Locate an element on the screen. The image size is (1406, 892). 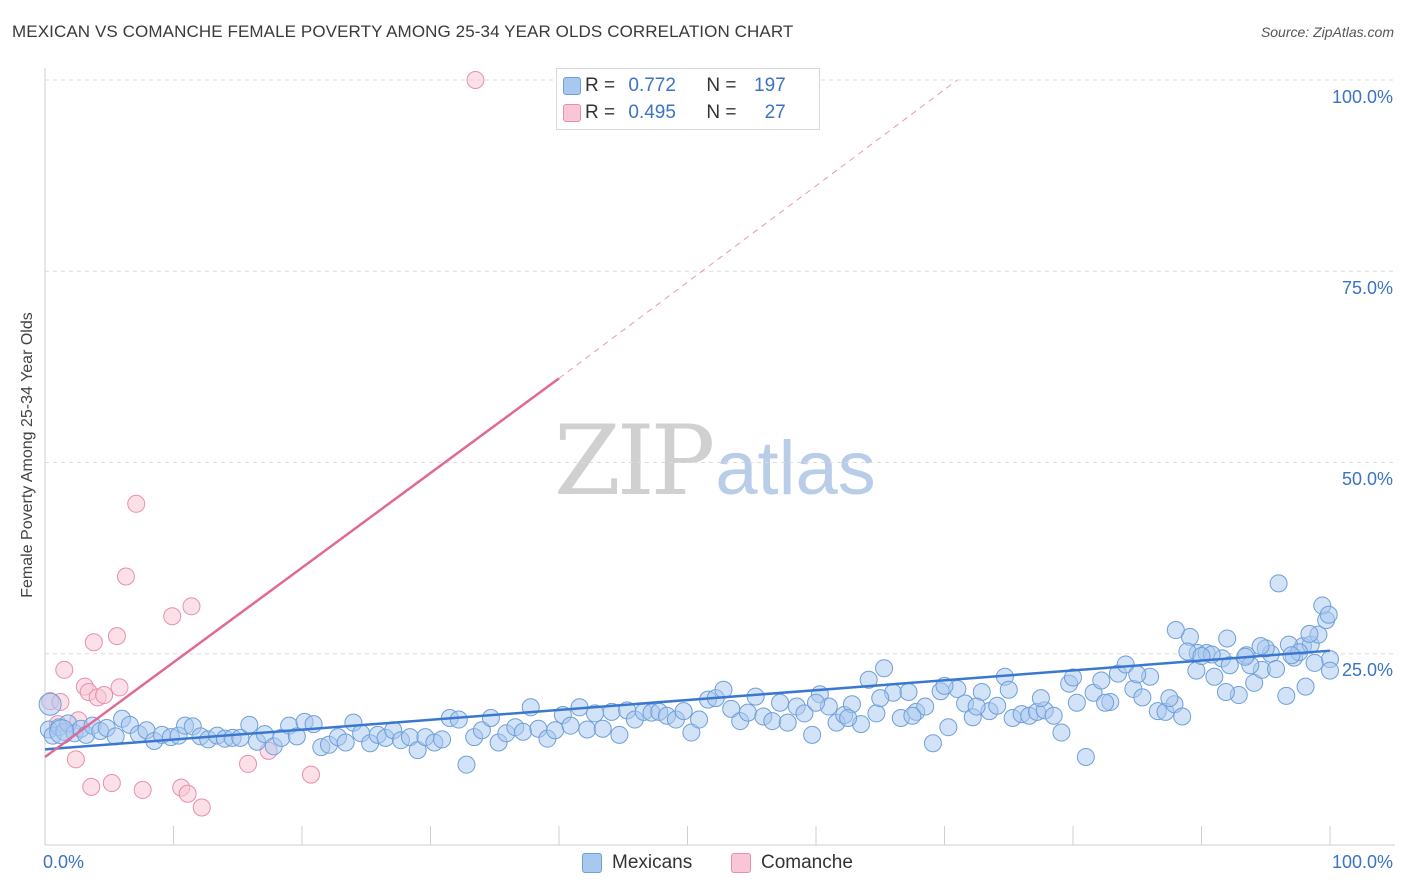
n-value: 27 is located at coordinates (775, 112).